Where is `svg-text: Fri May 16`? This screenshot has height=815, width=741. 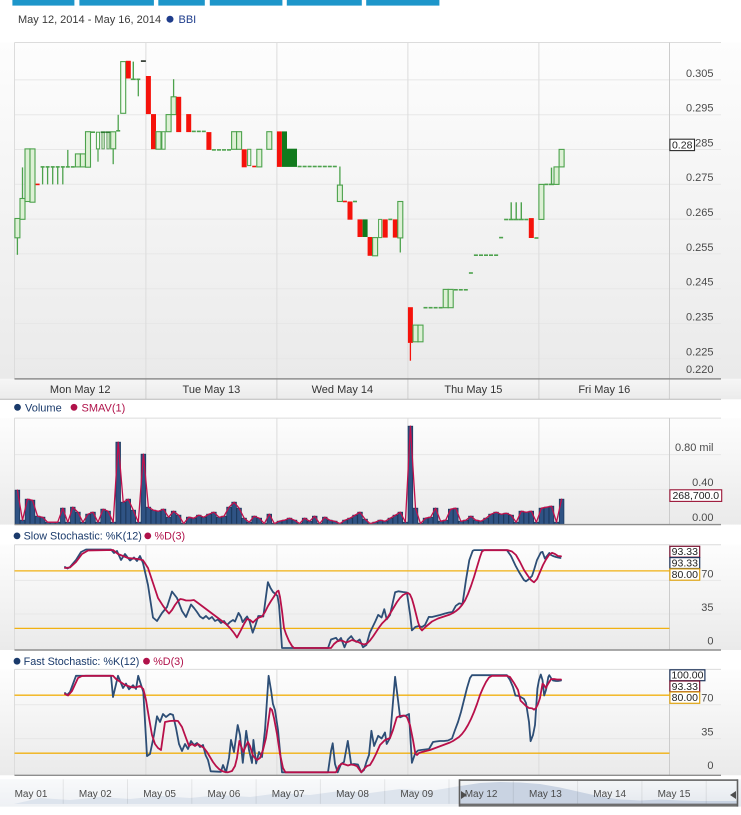
svg-text: Fri May 16 is located at coordinates (604, 390).